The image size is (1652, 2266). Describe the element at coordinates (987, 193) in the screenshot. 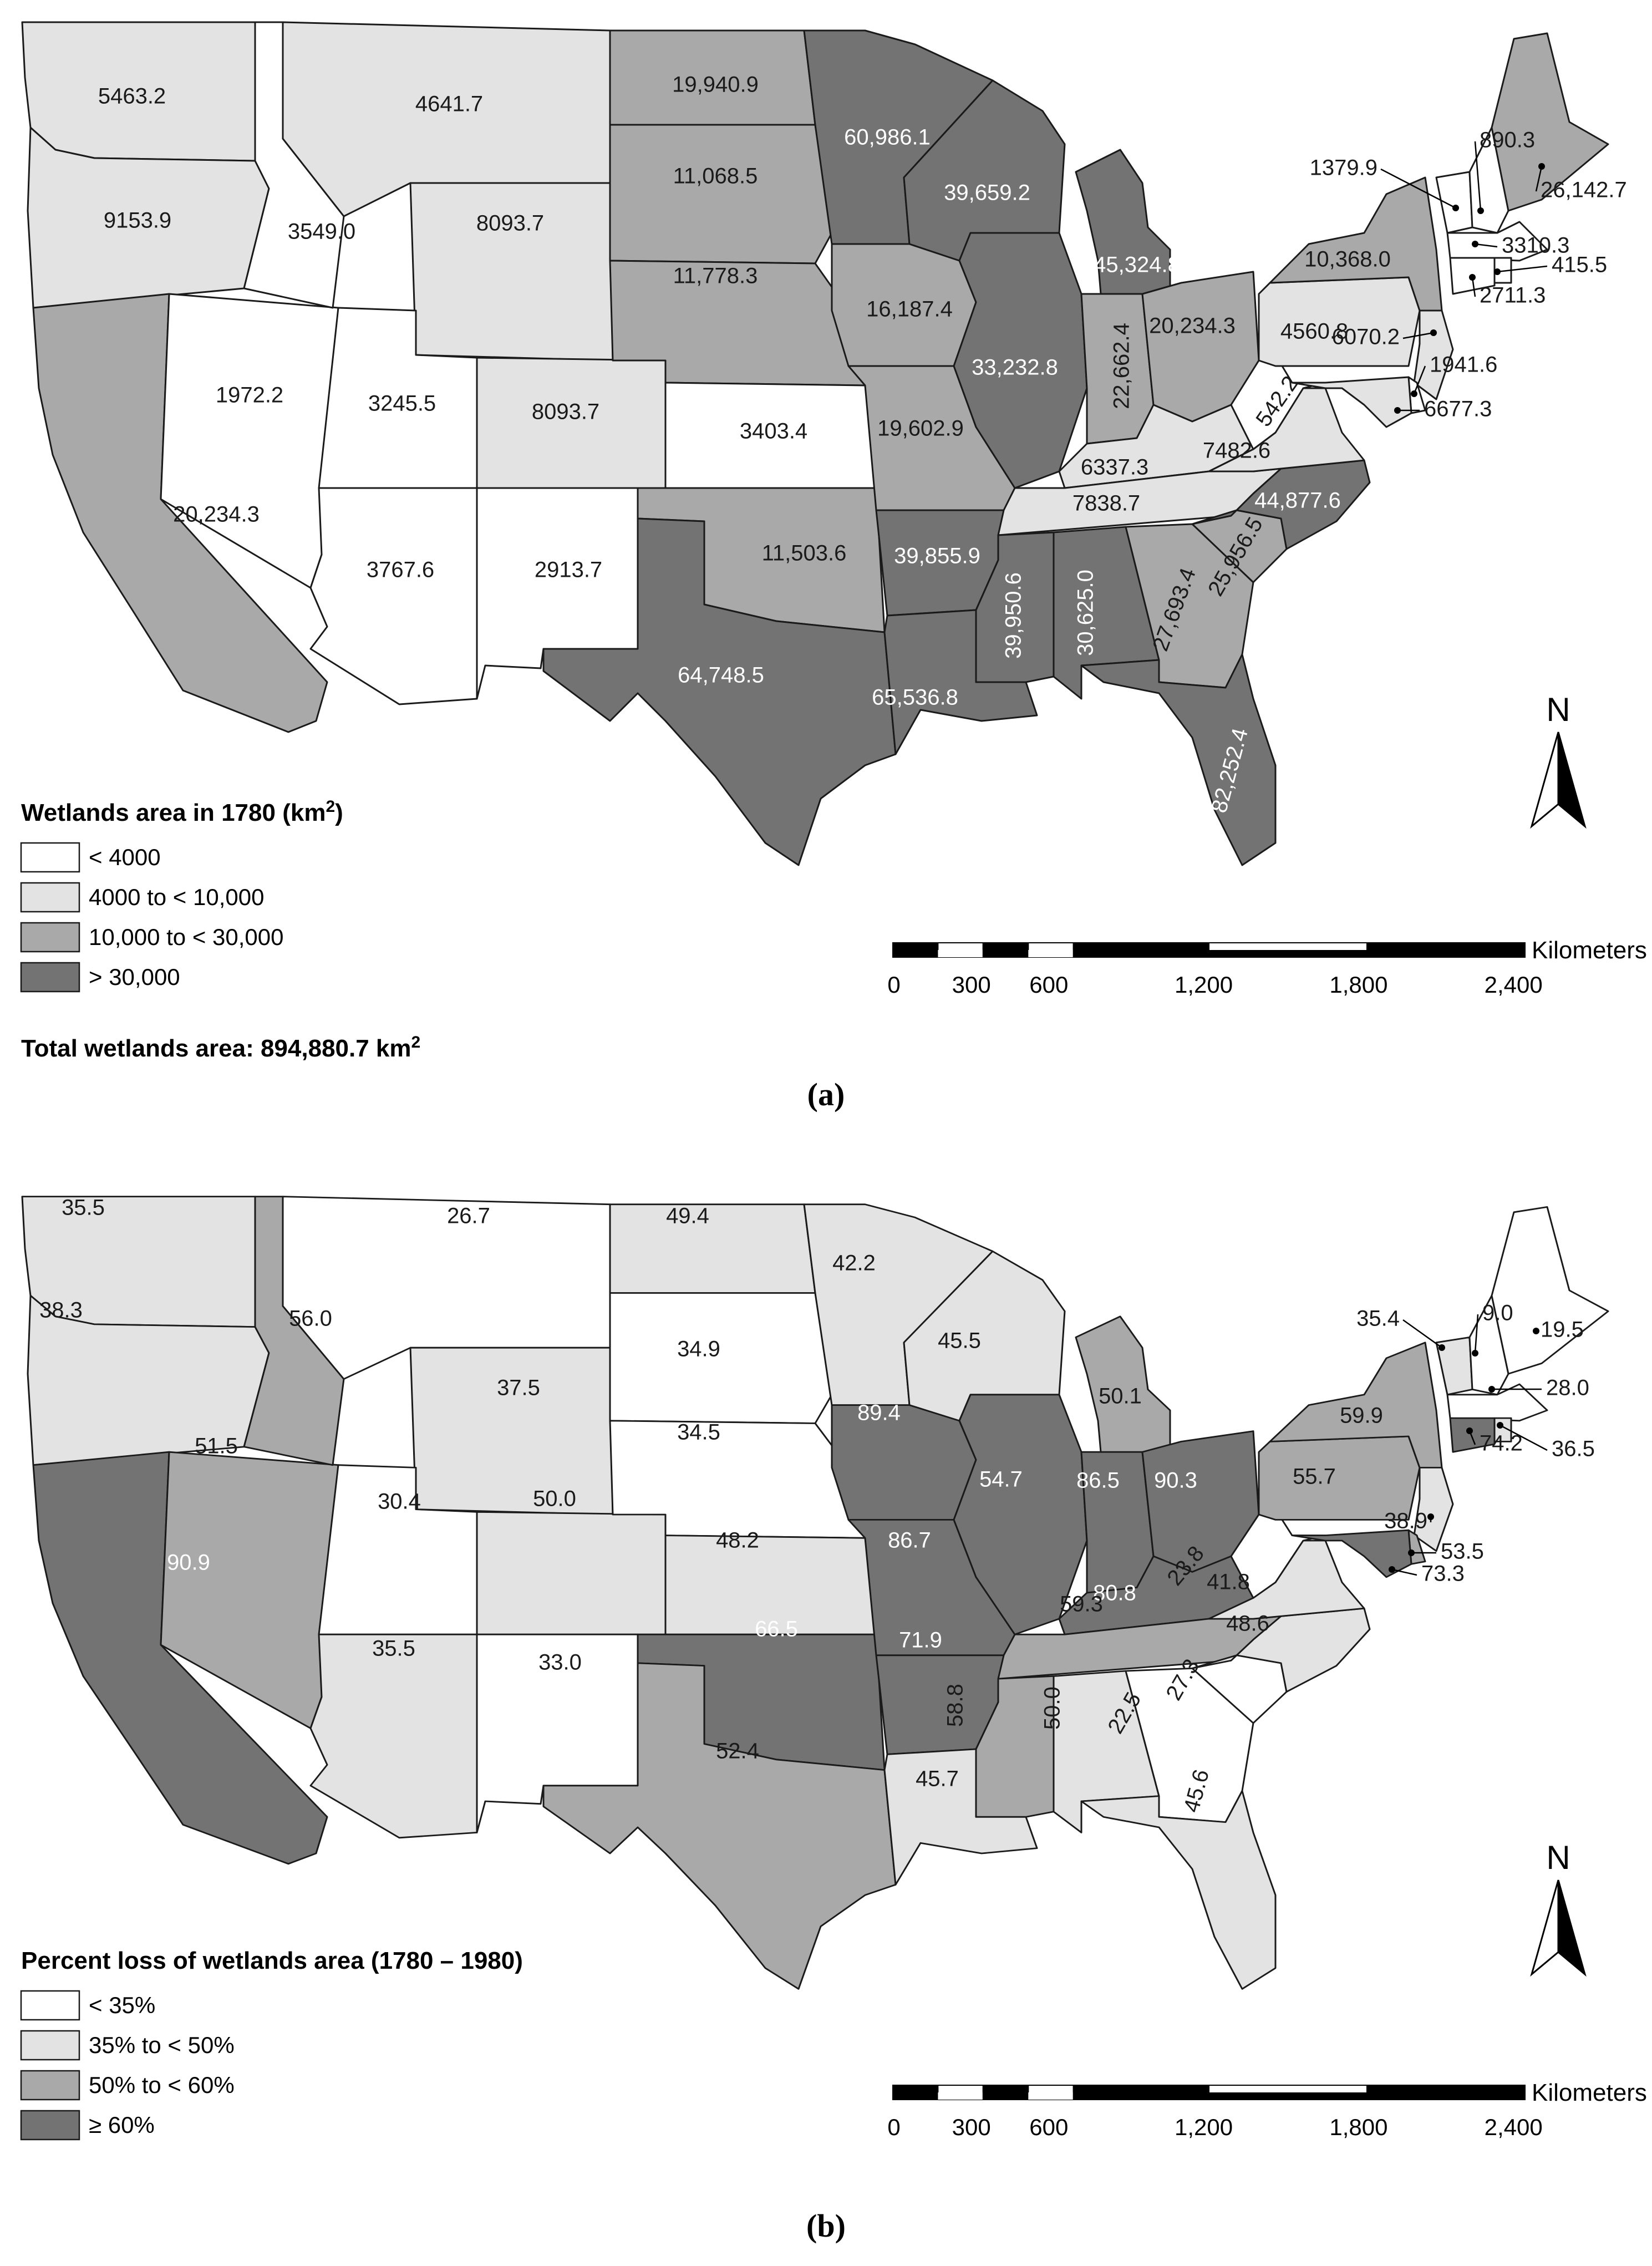

I see `state-label-wi: 39,659.2` at that location.